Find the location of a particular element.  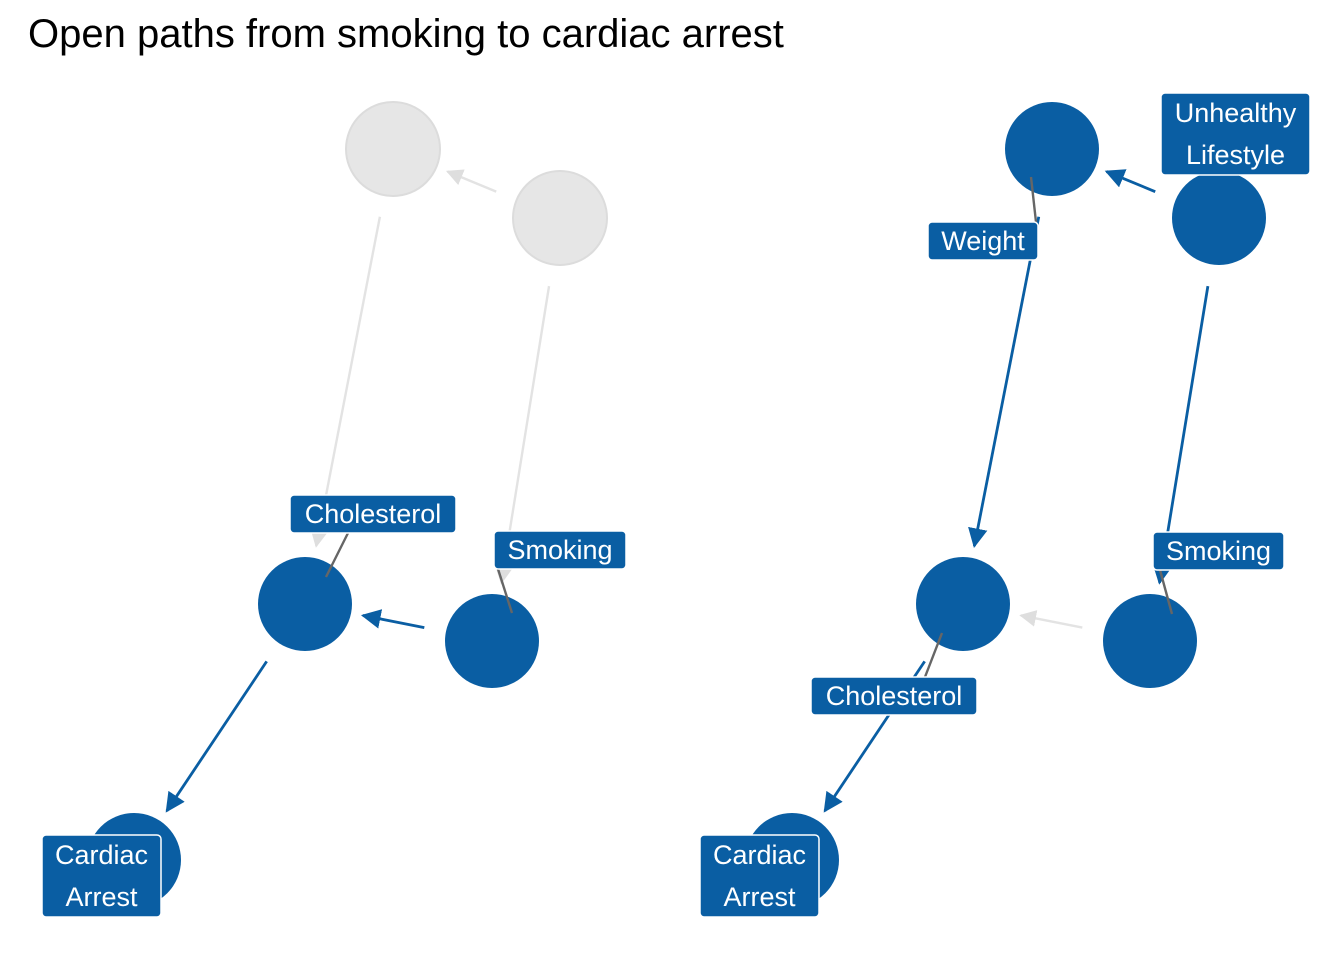

right-label-leader-weight is located at coordinates (1033, 199).